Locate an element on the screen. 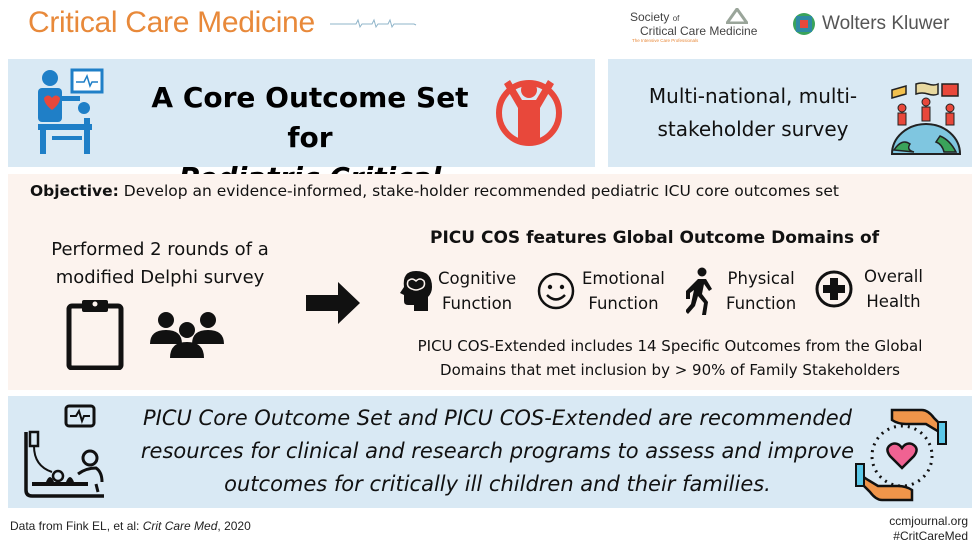  child-charity-logo-icon is located at coordinates (529, 113).